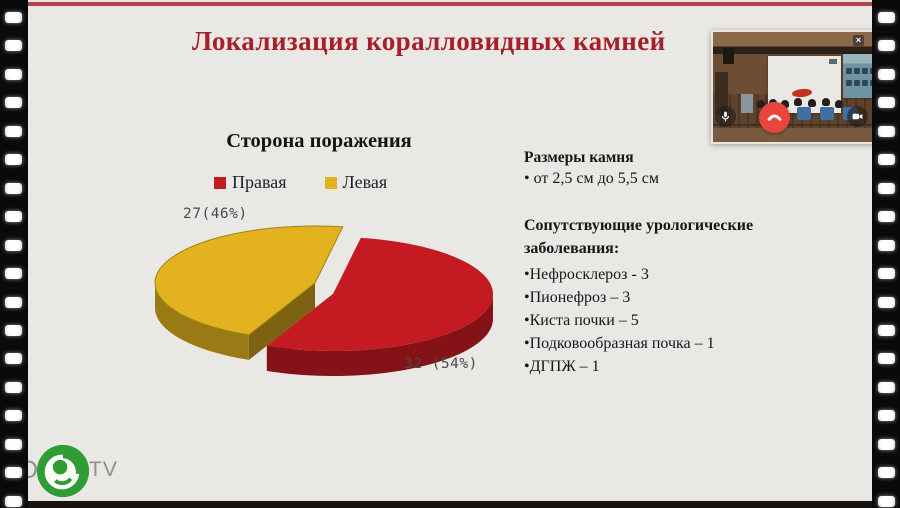 The image size is (900, 508). I want to click on list-item: •Пионефроз – 3, so click(577, 297).